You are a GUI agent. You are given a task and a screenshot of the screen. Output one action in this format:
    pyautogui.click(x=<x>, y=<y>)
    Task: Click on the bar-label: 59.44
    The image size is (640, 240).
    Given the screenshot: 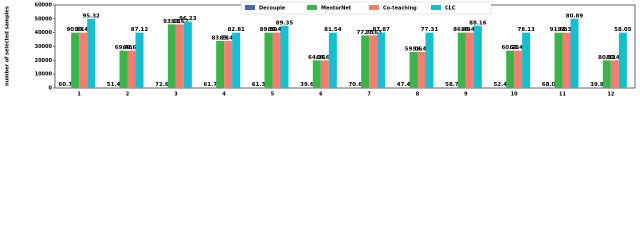 What is the action you would take?
    pyautogui.click(x=422, y=50)
    